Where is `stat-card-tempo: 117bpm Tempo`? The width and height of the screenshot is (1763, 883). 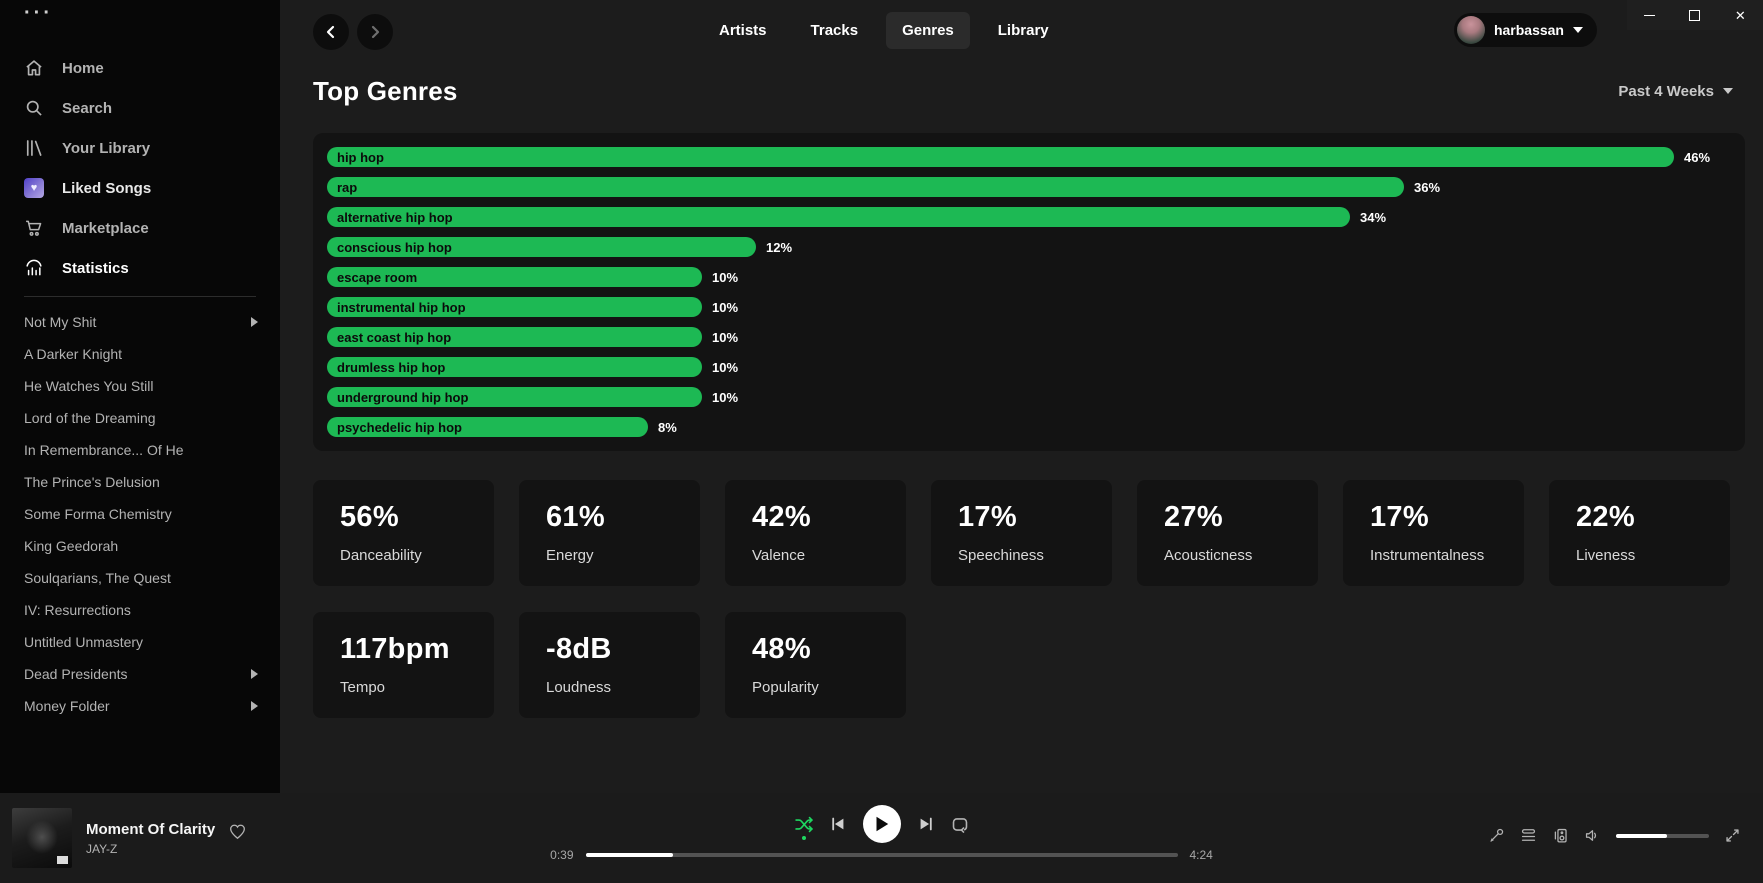 stat-card-tempo: 117bpm Tempo is located at coordinates (403, 665).